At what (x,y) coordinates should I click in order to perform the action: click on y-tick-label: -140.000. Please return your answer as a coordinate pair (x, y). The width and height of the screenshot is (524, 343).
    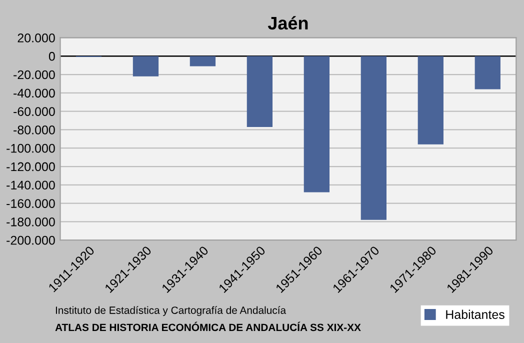
    Looking at the image, I should click on (30, 185).